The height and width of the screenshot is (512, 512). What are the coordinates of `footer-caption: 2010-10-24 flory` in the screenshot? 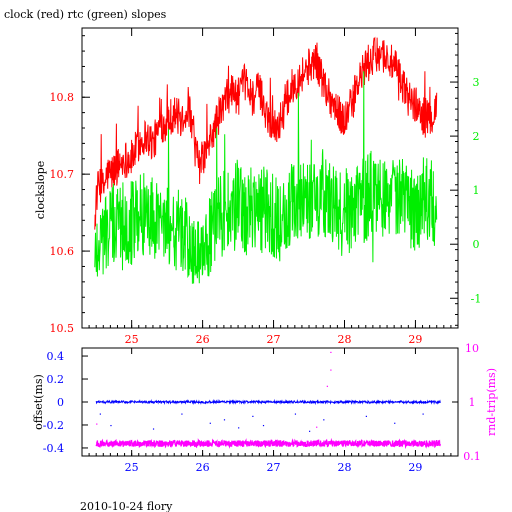 It's located at (126, 506).